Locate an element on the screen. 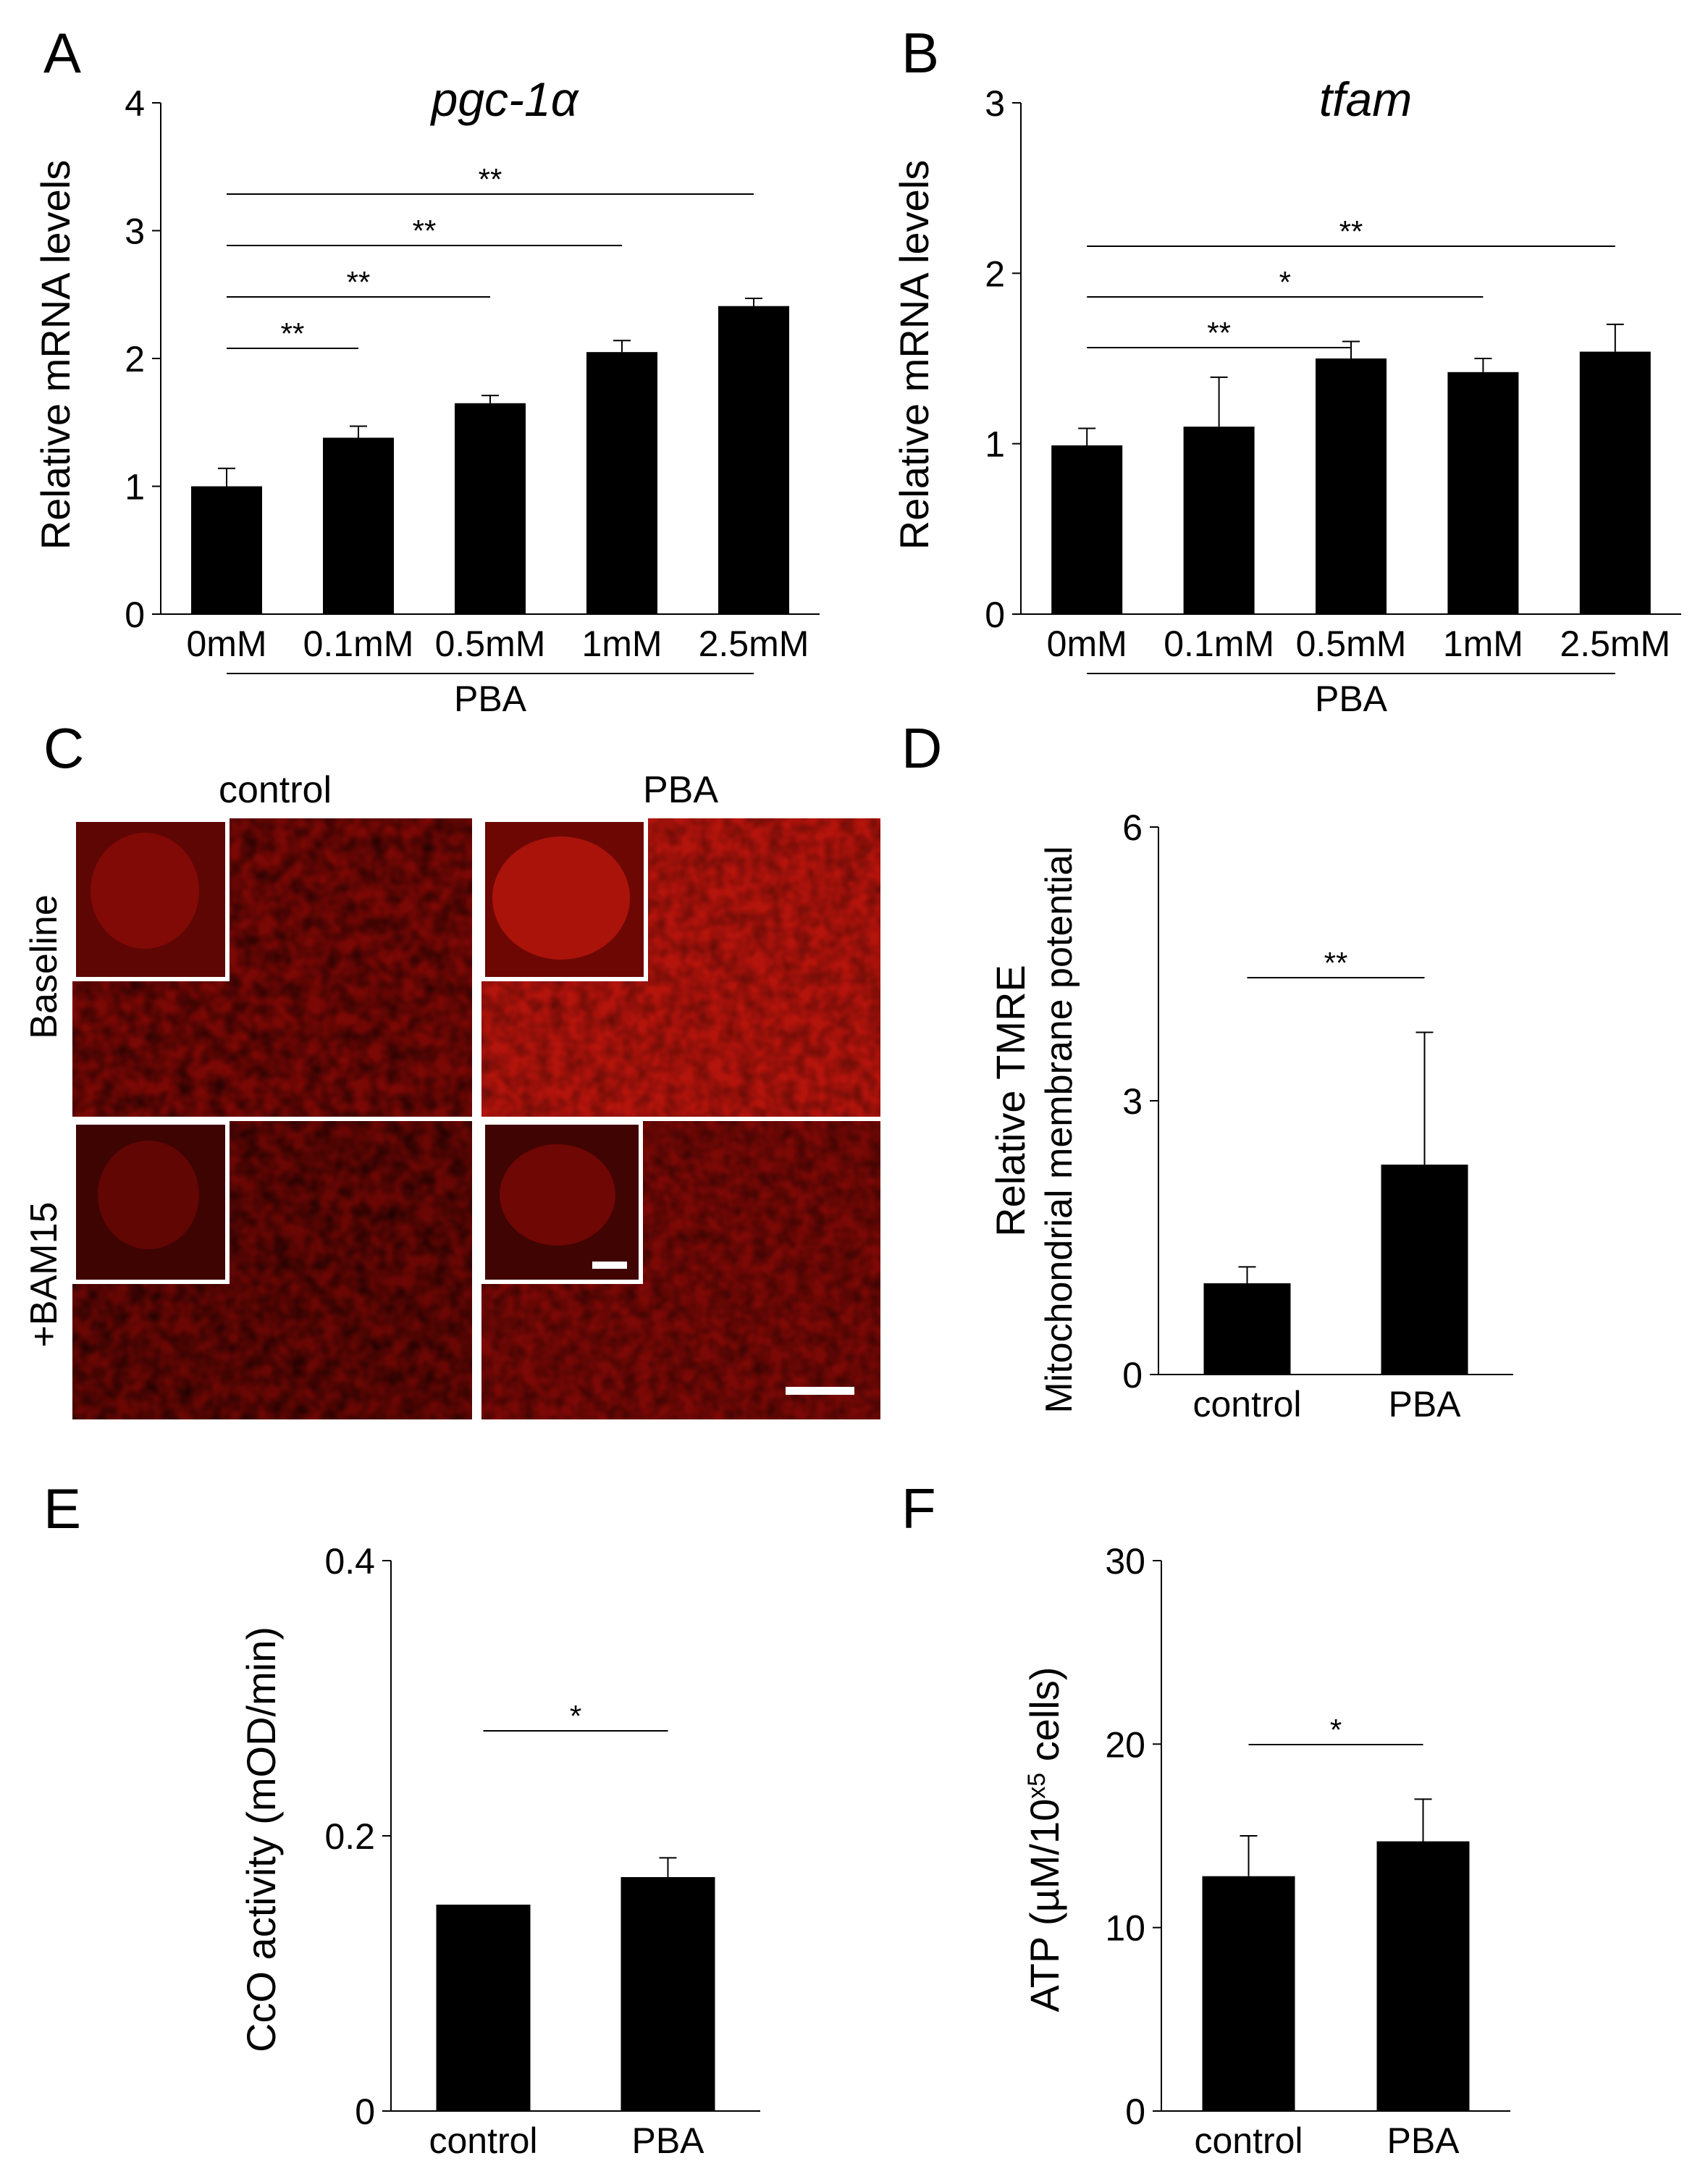 The width and height of the screenshot is (1708, 2182). row-label-baseline: Baseline is located at coordinates (44, 966).